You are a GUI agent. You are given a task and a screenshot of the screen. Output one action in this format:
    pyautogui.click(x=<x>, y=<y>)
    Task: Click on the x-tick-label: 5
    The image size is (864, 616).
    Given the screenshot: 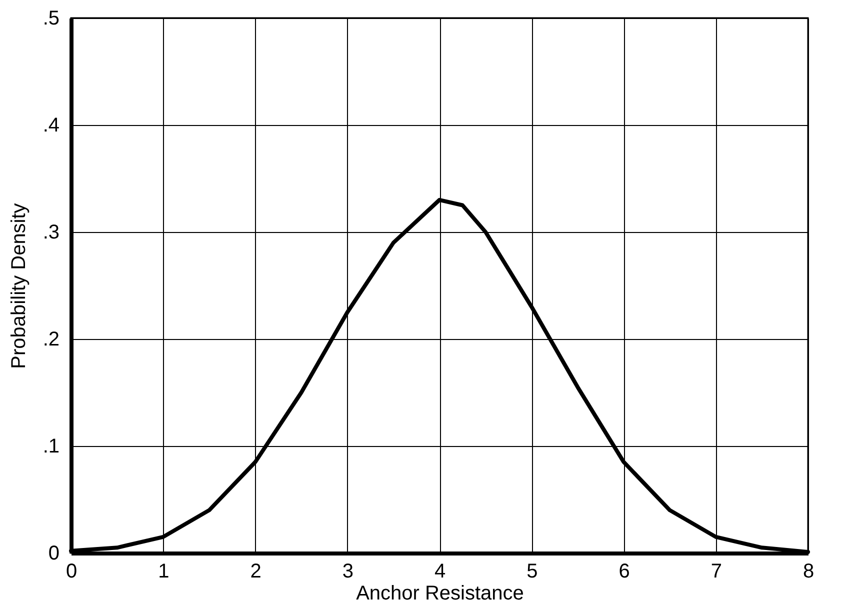 What is the action you would take?
    pyautogui.click(x=532, y=571)
    